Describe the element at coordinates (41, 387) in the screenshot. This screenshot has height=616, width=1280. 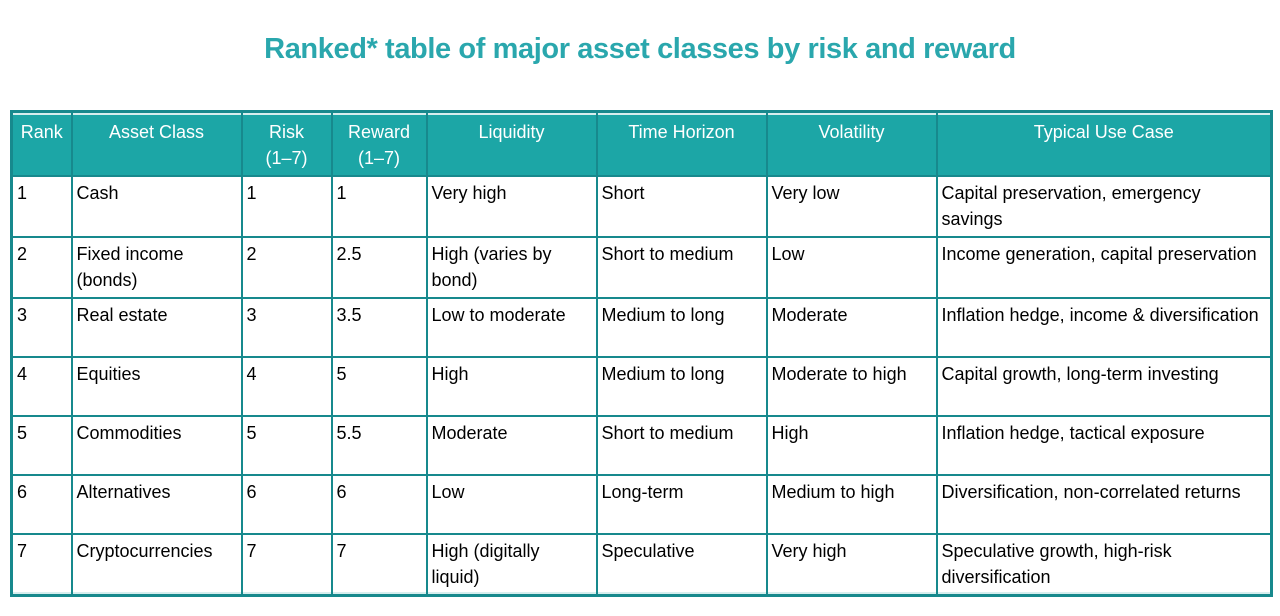
I see `cell-rank: 4` at that location.